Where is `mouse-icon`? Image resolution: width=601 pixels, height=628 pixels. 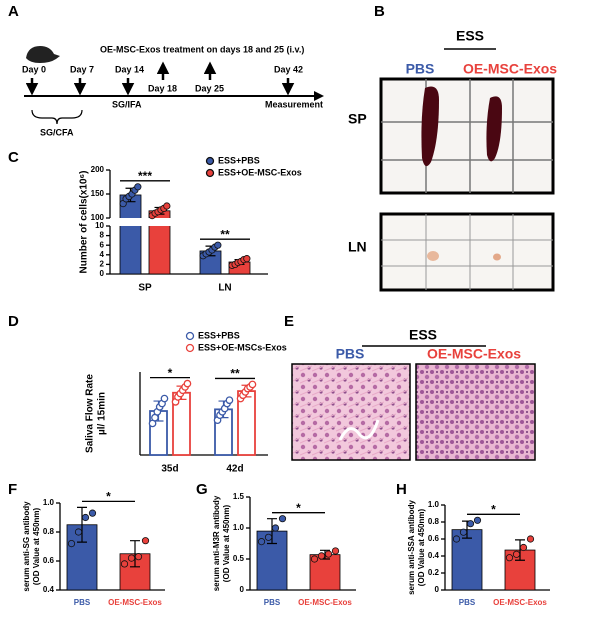 mouse-icon is located at coordinates (43, 54).